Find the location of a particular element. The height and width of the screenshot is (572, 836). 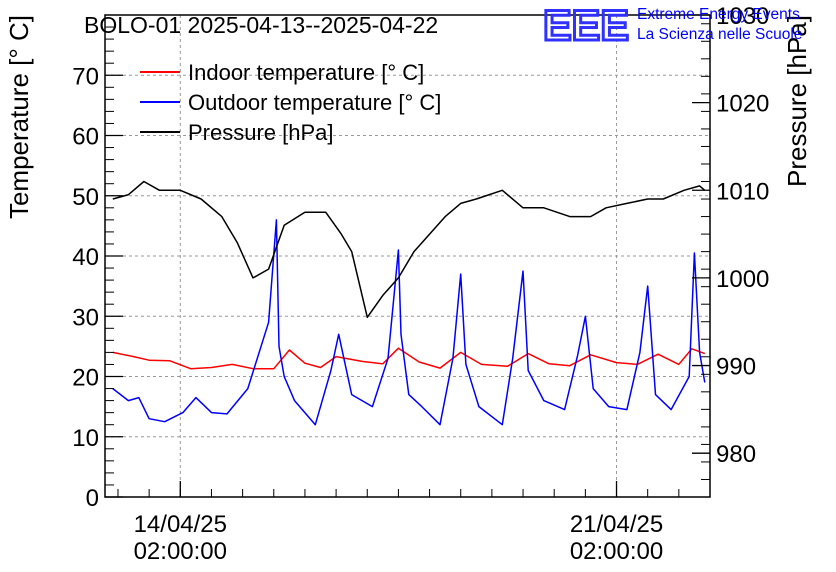

y-tick-label: 70 is located at coordinates (85, 76).